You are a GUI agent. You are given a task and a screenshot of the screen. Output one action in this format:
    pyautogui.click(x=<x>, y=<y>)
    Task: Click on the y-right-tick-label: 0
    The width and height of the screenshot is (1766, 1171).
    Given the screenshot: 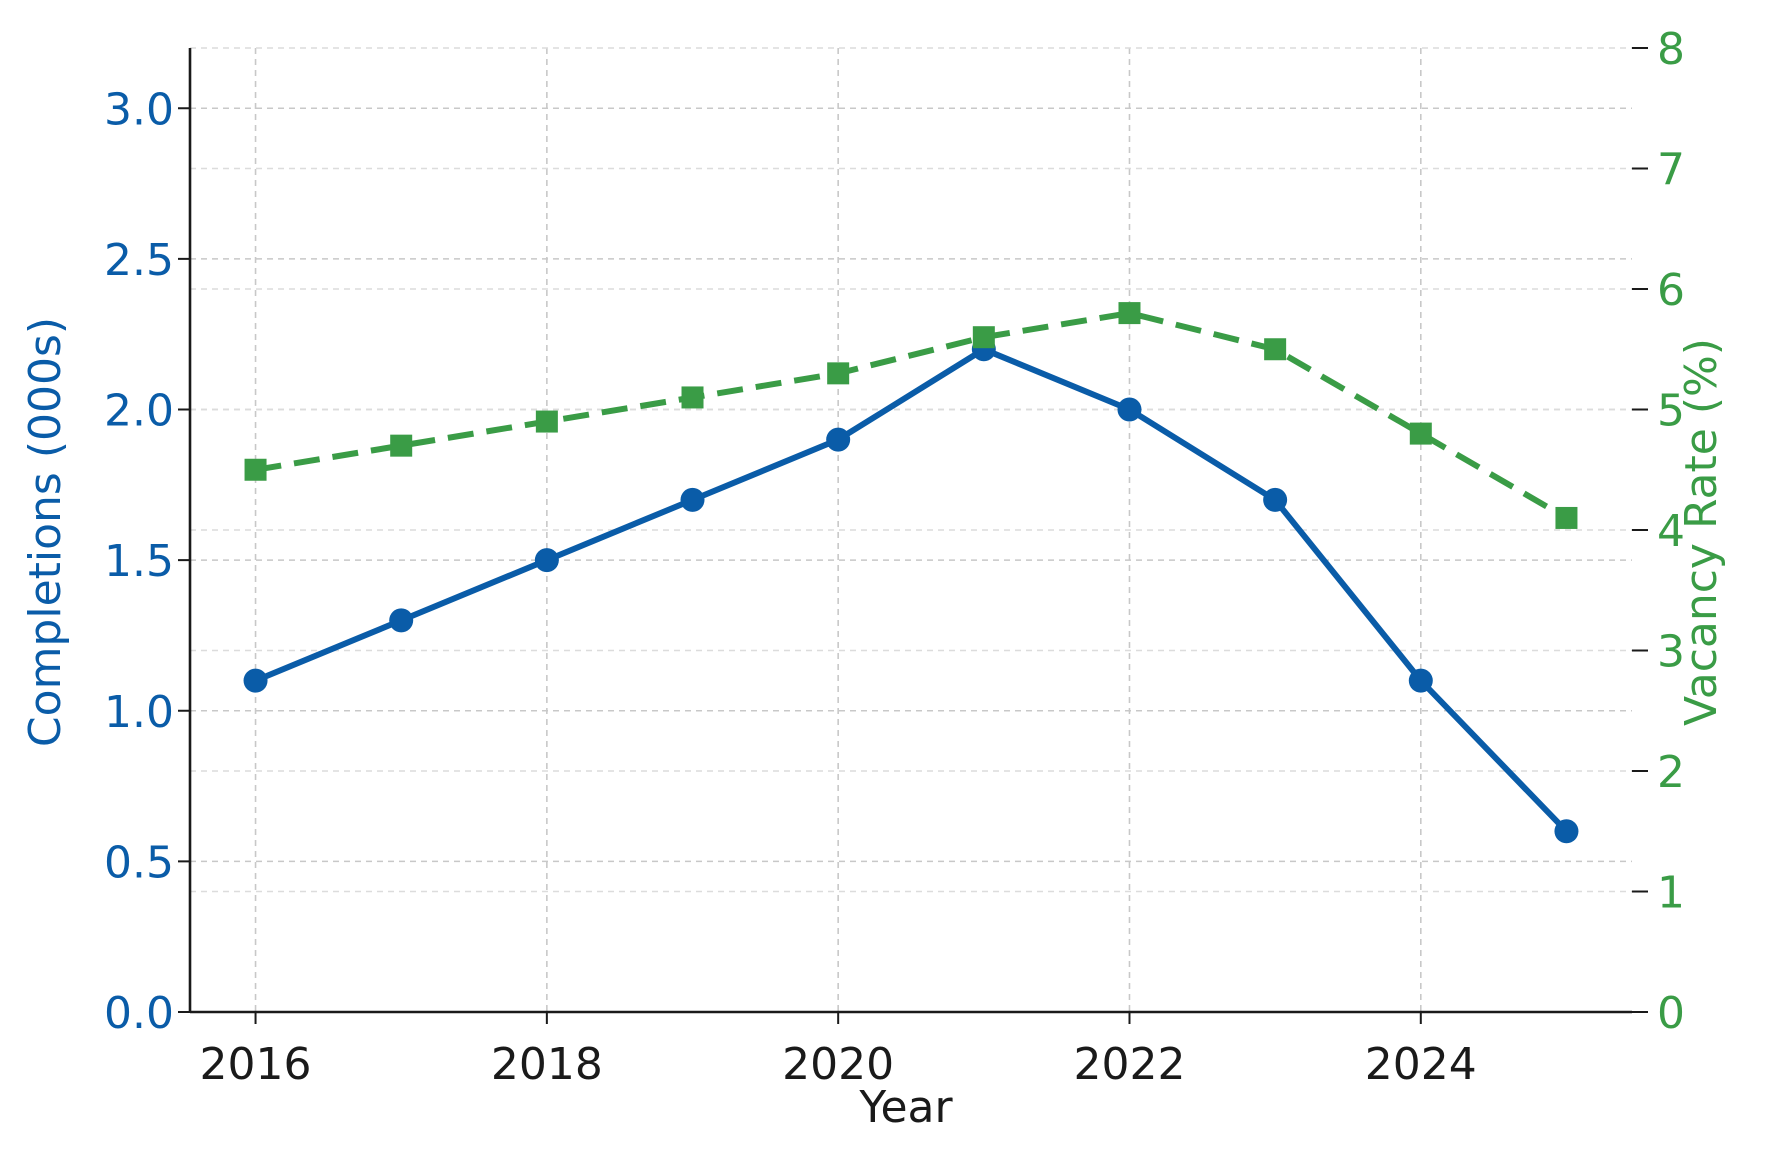 What is the action you would take?
    pyautogui.click(x=1671, y=1013)
    